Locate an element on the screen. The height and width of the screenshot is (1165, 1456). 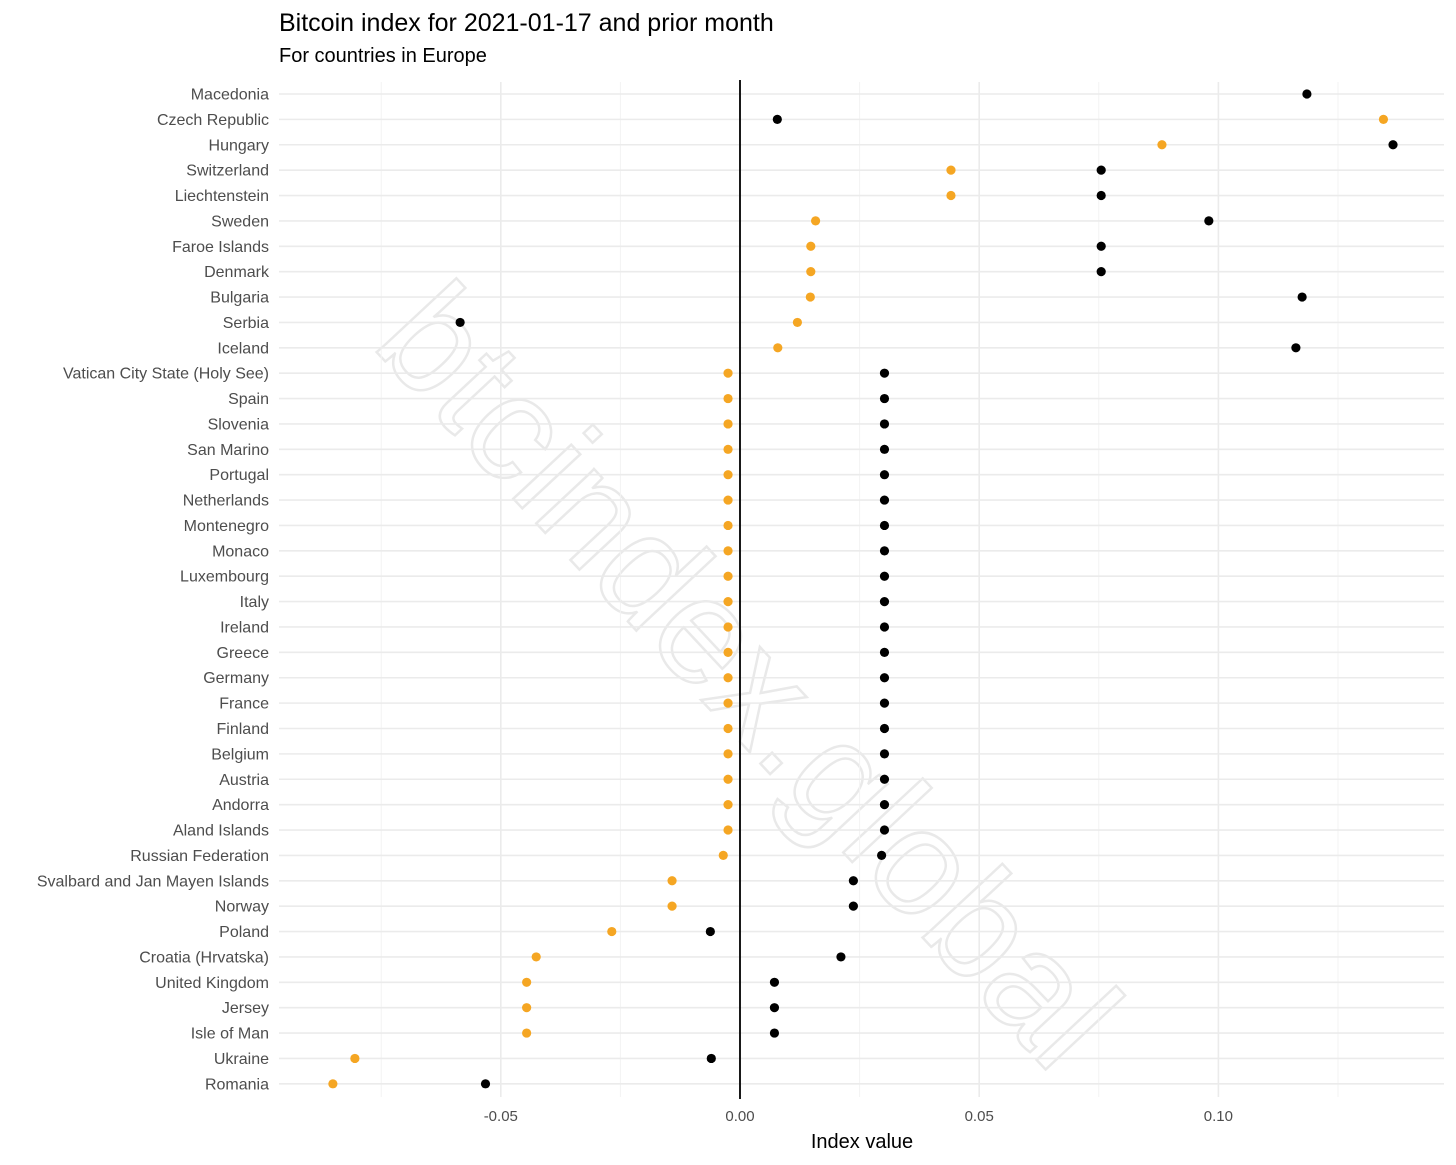
country-label: Norway is located at coordinates (242, 907).